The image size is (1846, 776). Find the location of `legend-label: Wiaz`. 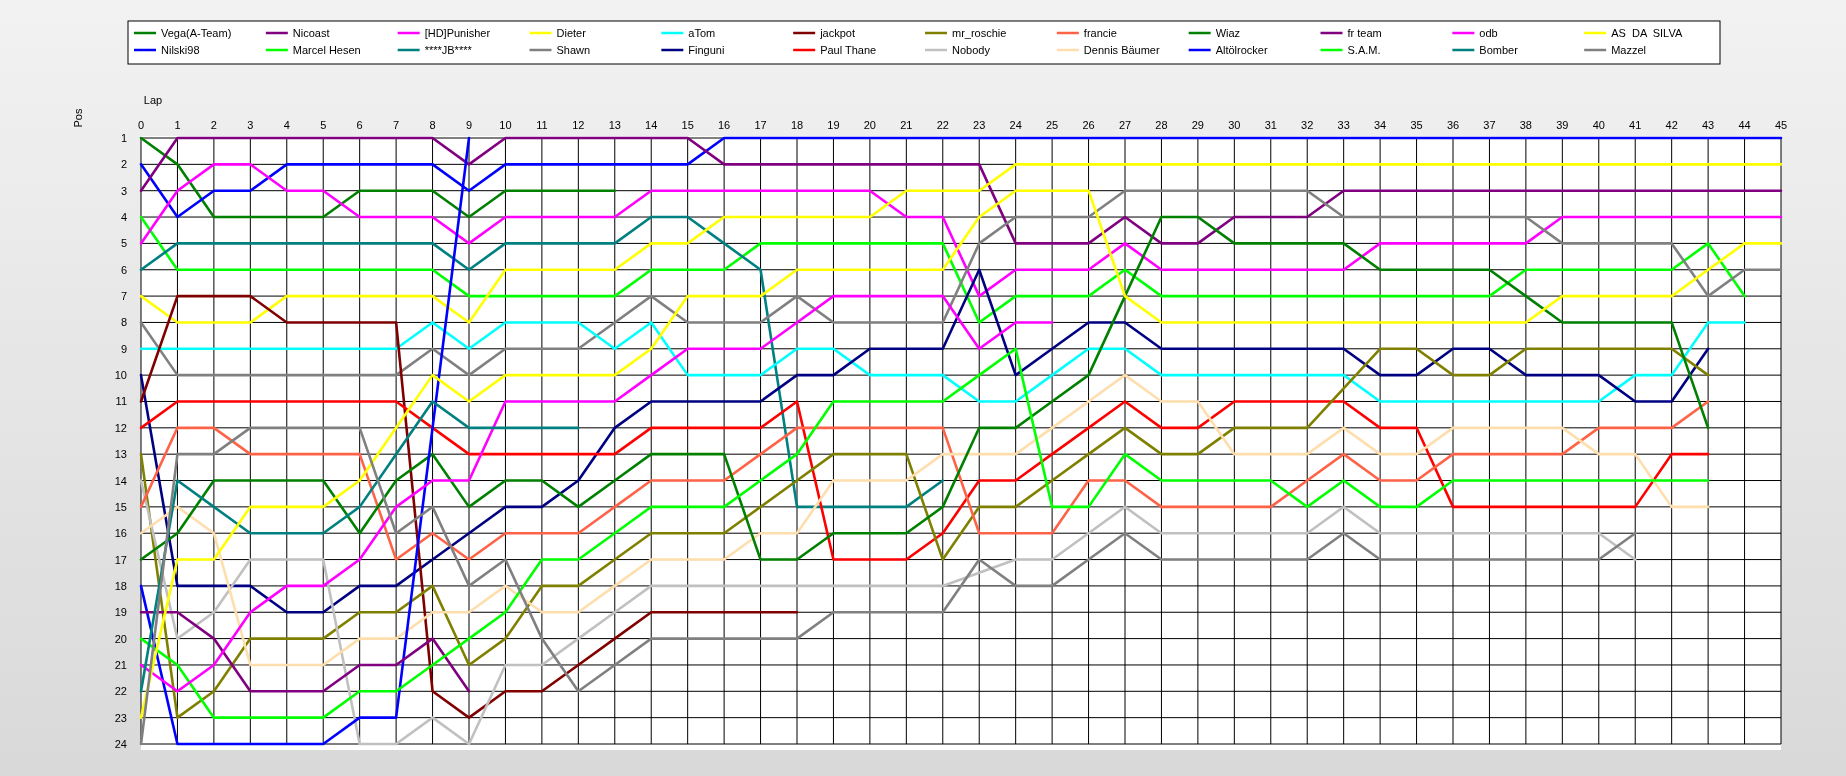

legend-label: Wiaz is located at coordinates (1228, 33).